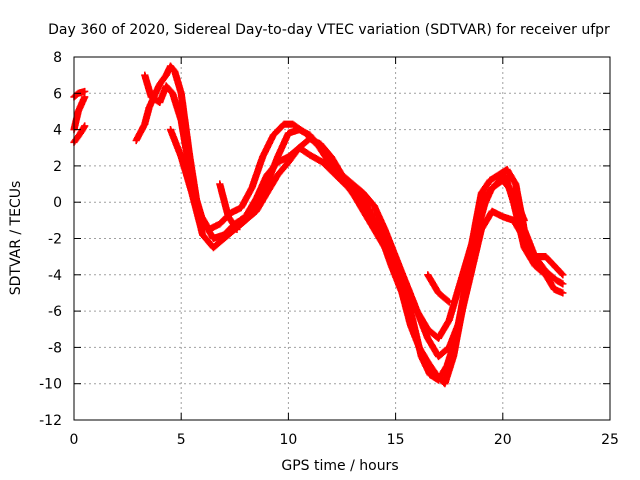 The height and width of the screenshot is (480, 640). What do you see at coordinates (503, 440) in the screenshot?
I see `x-tick-label: 20` at bounding box center [503, 440].